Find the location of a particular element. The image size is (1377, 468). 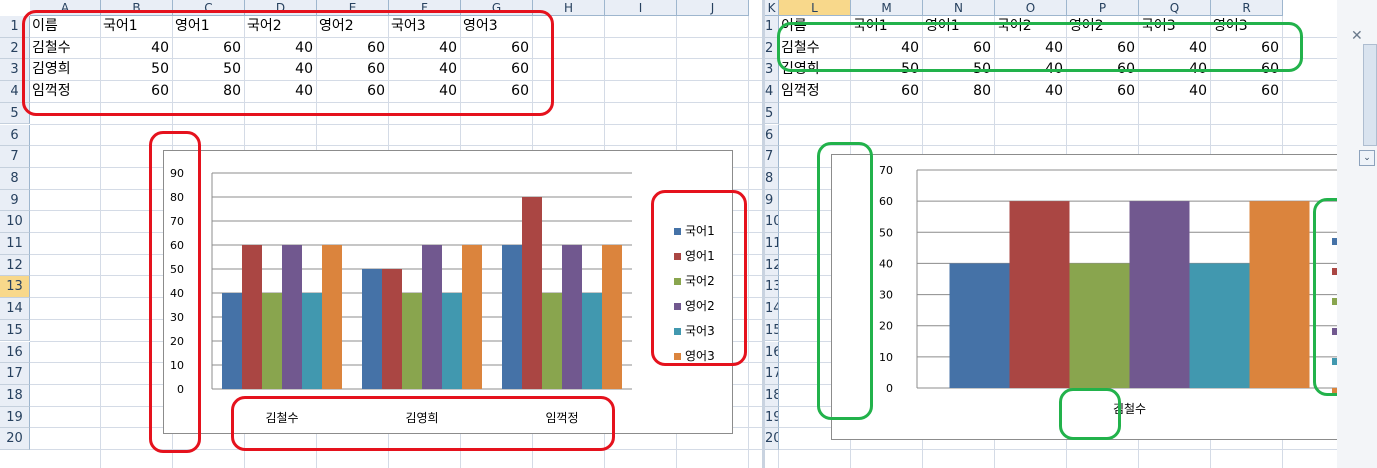

column-header-k: K is located at coordinates (772, 8).